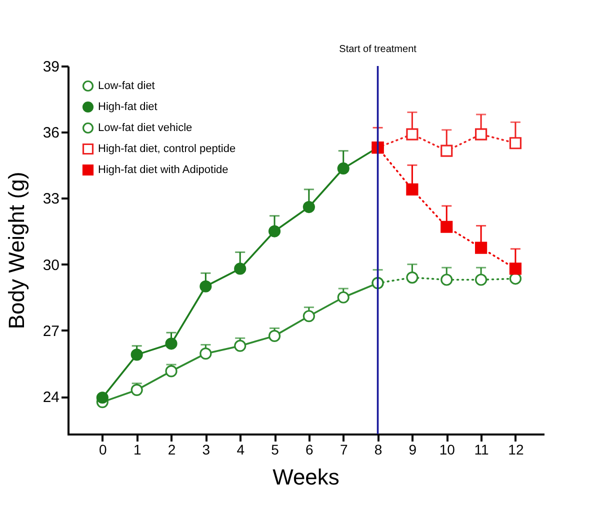 This screenshot has height=506, width=598. Describe the element at coordinates (137, 450) in the screenshot. I see `x-tick-label: 1` at that location.